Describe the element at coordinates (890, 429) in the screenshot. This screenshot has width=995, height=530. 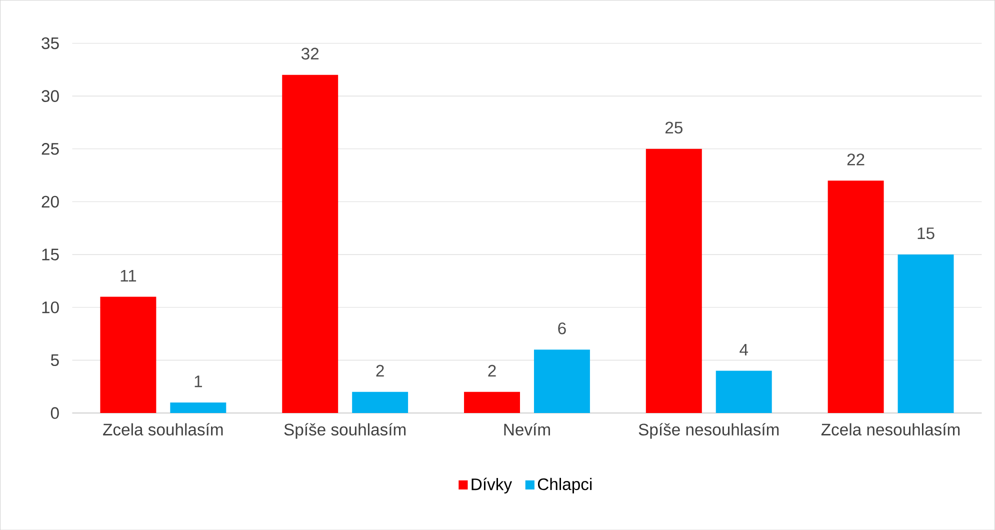
I see `x-tick-label: Zcela nesouhlasím` at that location.